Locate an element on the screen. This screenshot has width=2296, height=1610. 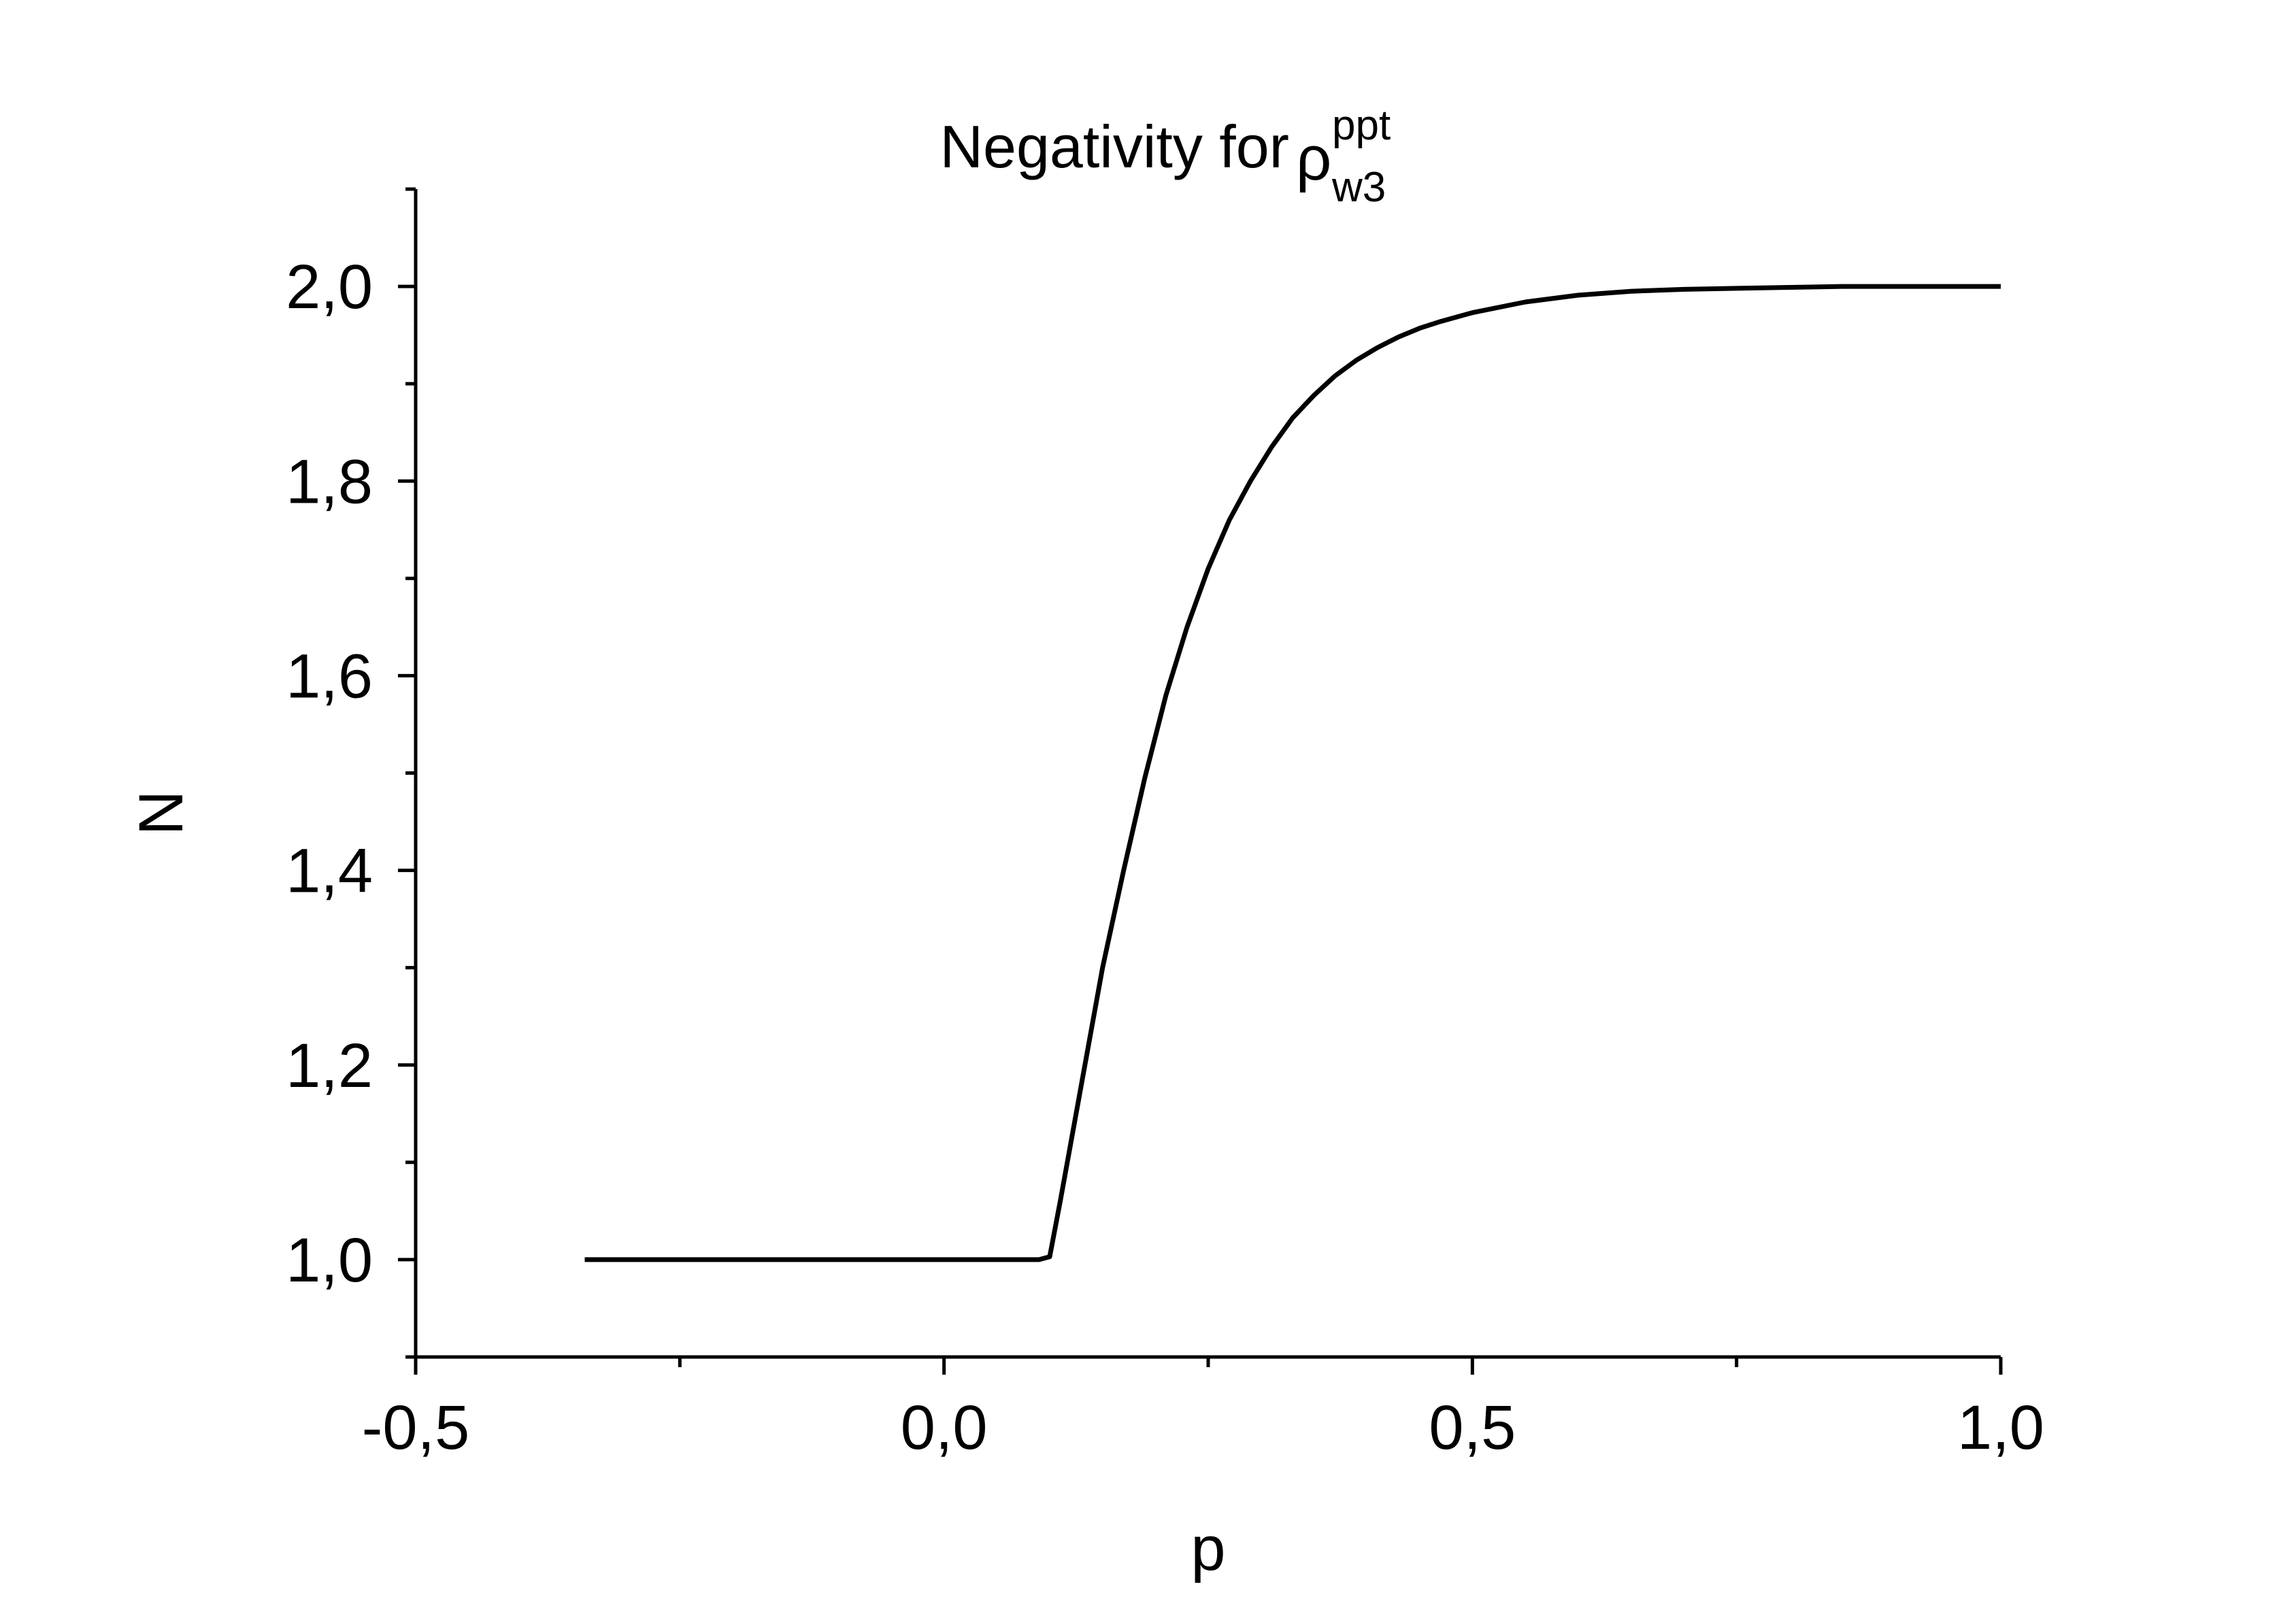
x-tick-label-2: 0,5 is located at coordinates (1472, 1427).